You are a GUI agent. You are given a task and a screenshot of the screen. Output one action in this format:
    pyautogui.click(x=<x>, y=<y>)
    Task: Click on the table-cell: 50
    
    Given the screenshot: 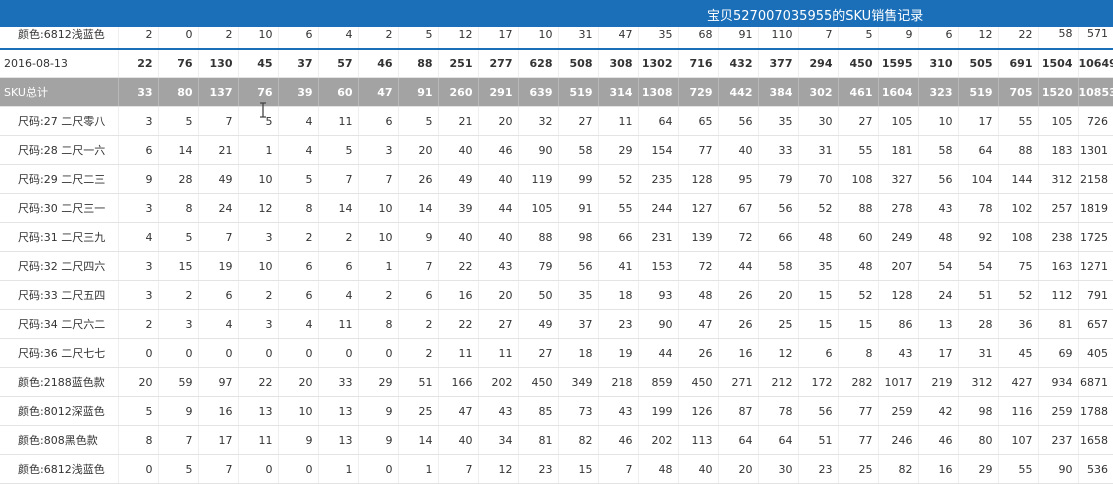 What is the action you would take?
    pyautogui.click(x=538, y=295)
    